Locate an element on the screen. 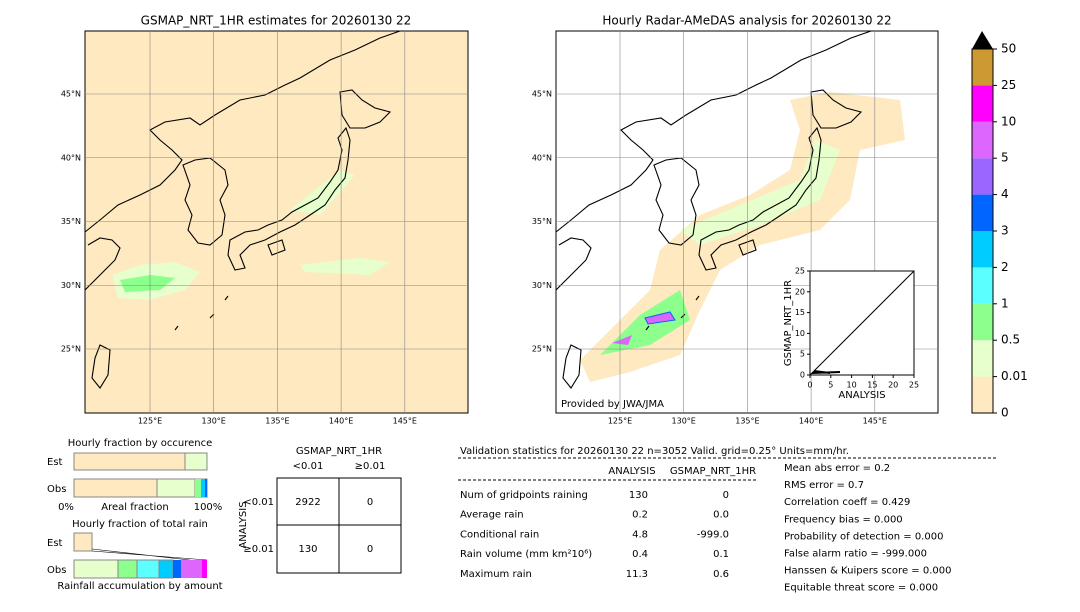 This screenshot has width=1080, height=612. col-header: ≥0.01 is located at coordinates (370, 466).